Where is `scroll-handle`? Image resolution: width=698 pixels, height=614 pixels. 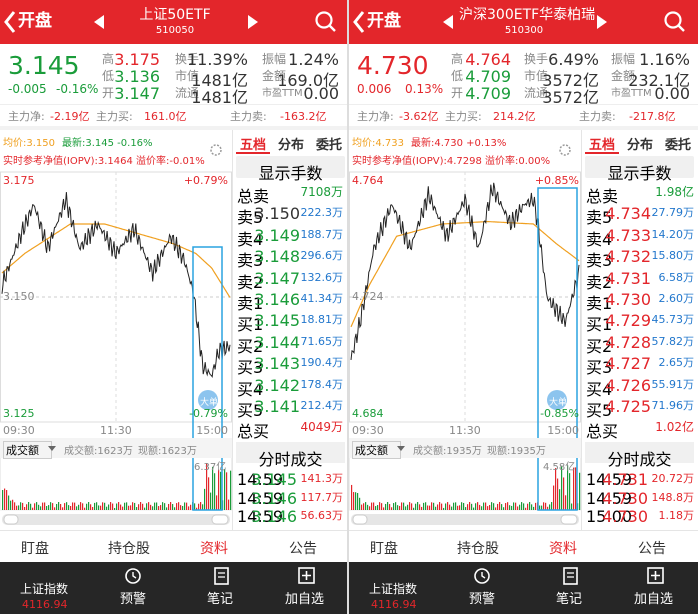 scroll-handle is located at coordinates (360, 519).